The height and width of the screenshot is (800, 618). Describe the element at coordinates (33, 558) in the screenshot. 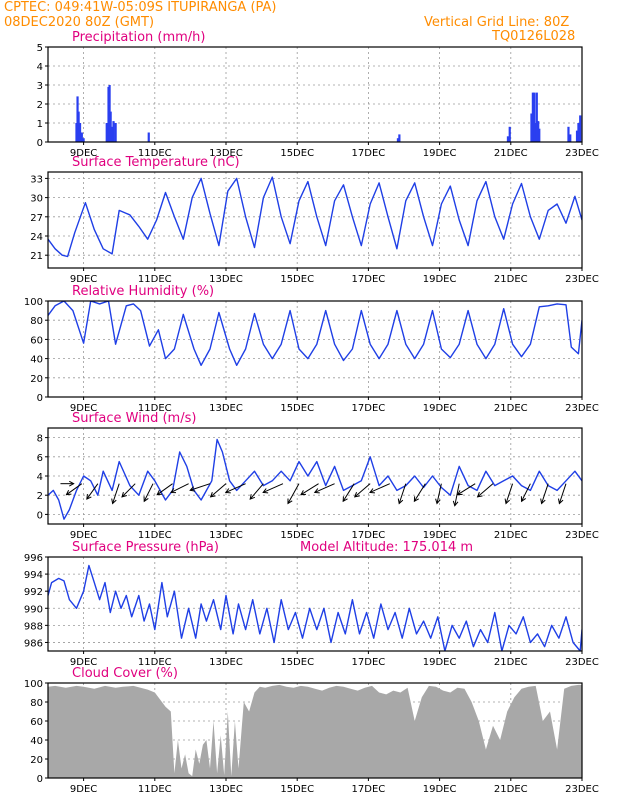

I see `y-tick-label: 996` at that location.